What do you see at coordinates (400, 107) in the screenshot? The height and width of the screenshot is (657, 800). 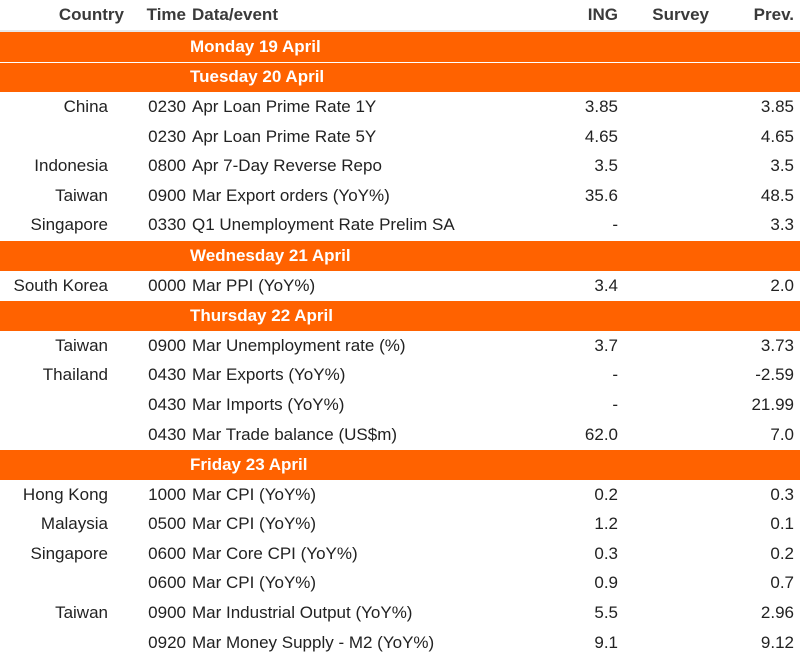 I see `table-row: China 0230 Apr Loan Prime Rate 1Y 3.85 3.85` at bounding box center [400, 107].